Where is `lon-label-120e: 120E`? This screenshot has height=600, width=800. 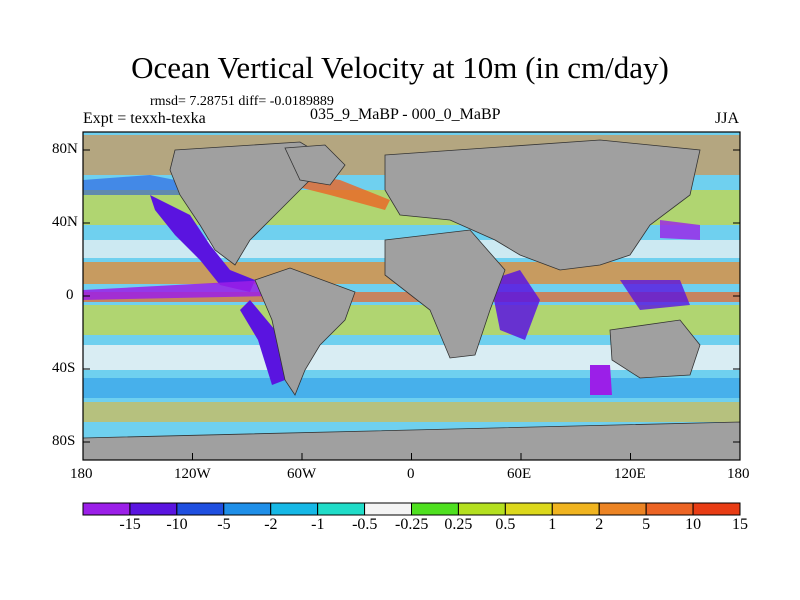
lon-label-120e: 120E is located at coordinates (630, 474).